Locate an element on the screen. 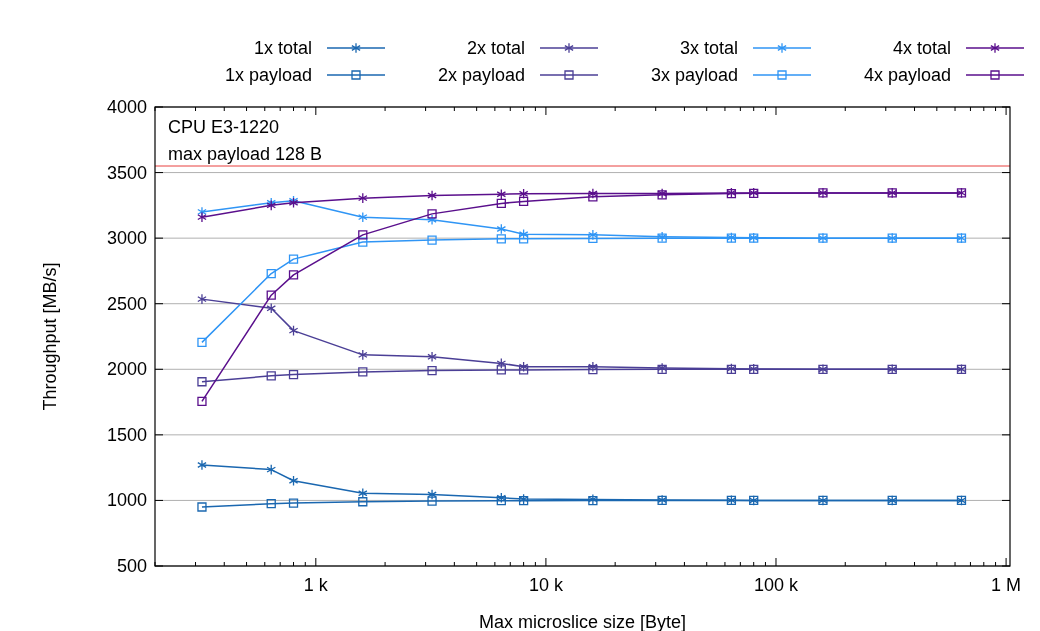  x-tick-label: 10 k is located at coordinates (546, 585).